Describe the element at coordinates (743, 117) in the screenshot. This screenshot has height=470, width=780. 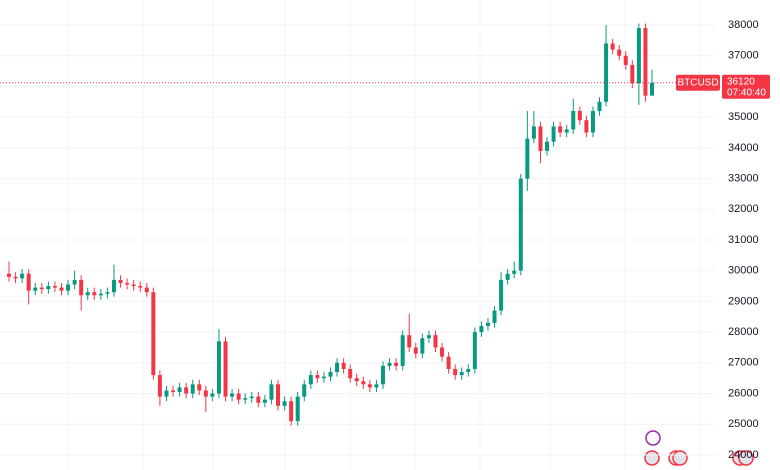
I see `y-tick-label: 35000` at that location.